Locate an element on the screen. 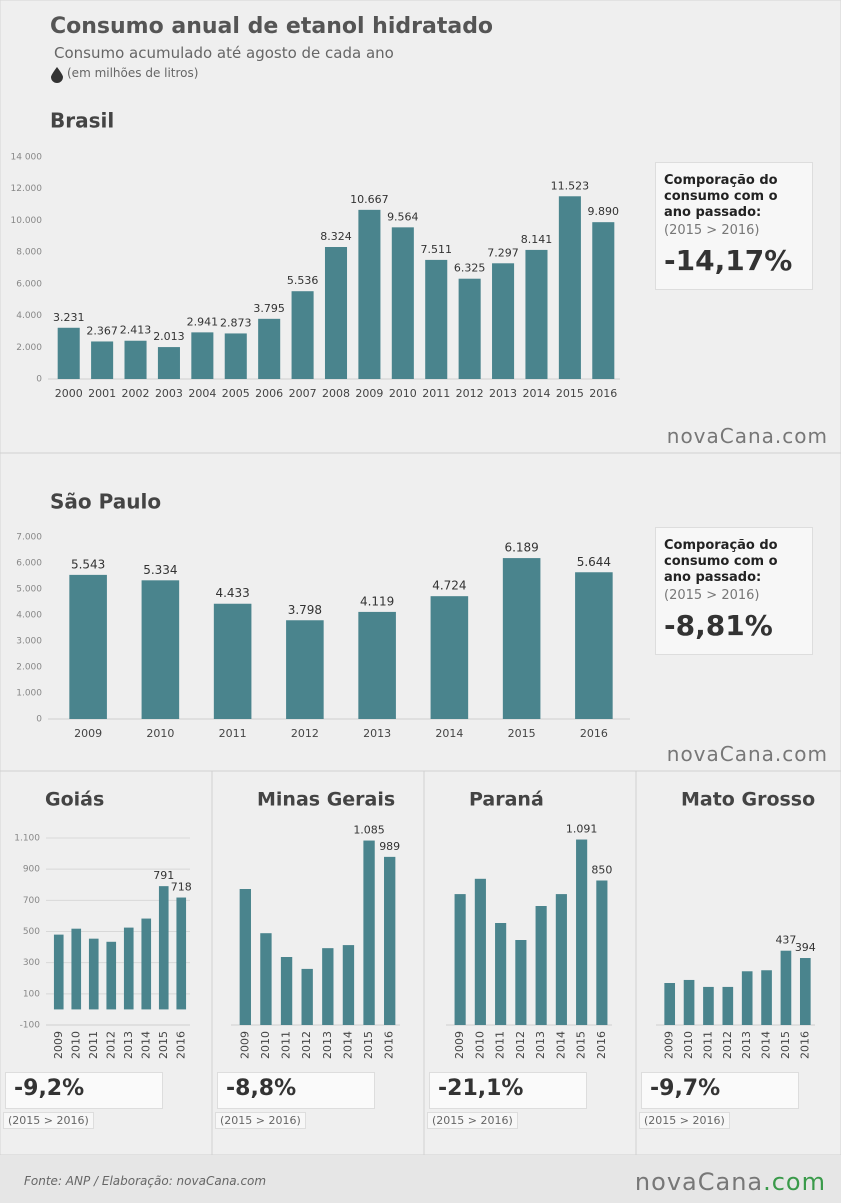 The image size is (841, 1203). y-tick-label: 8.000 is located at coordinates (29, 253).